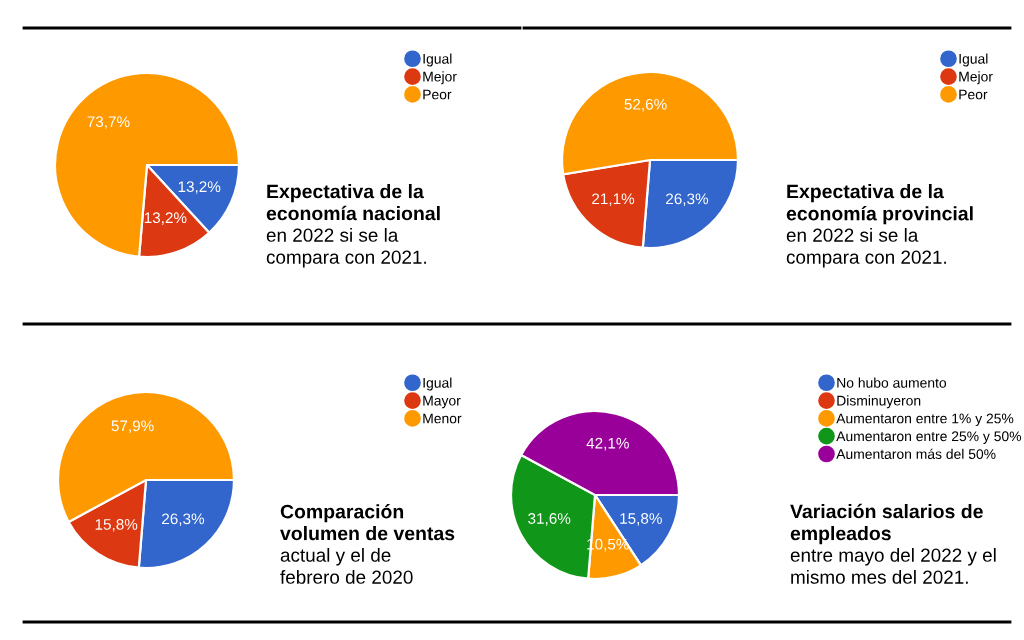 The height and width of the screenshot is (640, 1024). Describe the element at coordinates (147, 164) in the screenshot. I see `pie-slice` at that location.